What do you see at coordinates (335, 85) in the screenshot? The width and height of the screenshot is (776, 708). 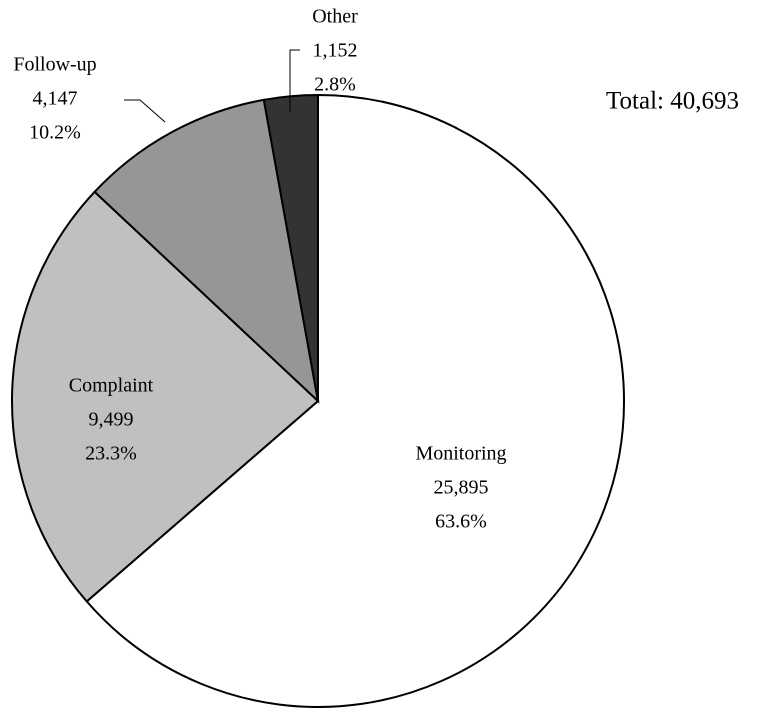 I see `slice-percent-label: 2.8%` at bounding box center [335, 85].